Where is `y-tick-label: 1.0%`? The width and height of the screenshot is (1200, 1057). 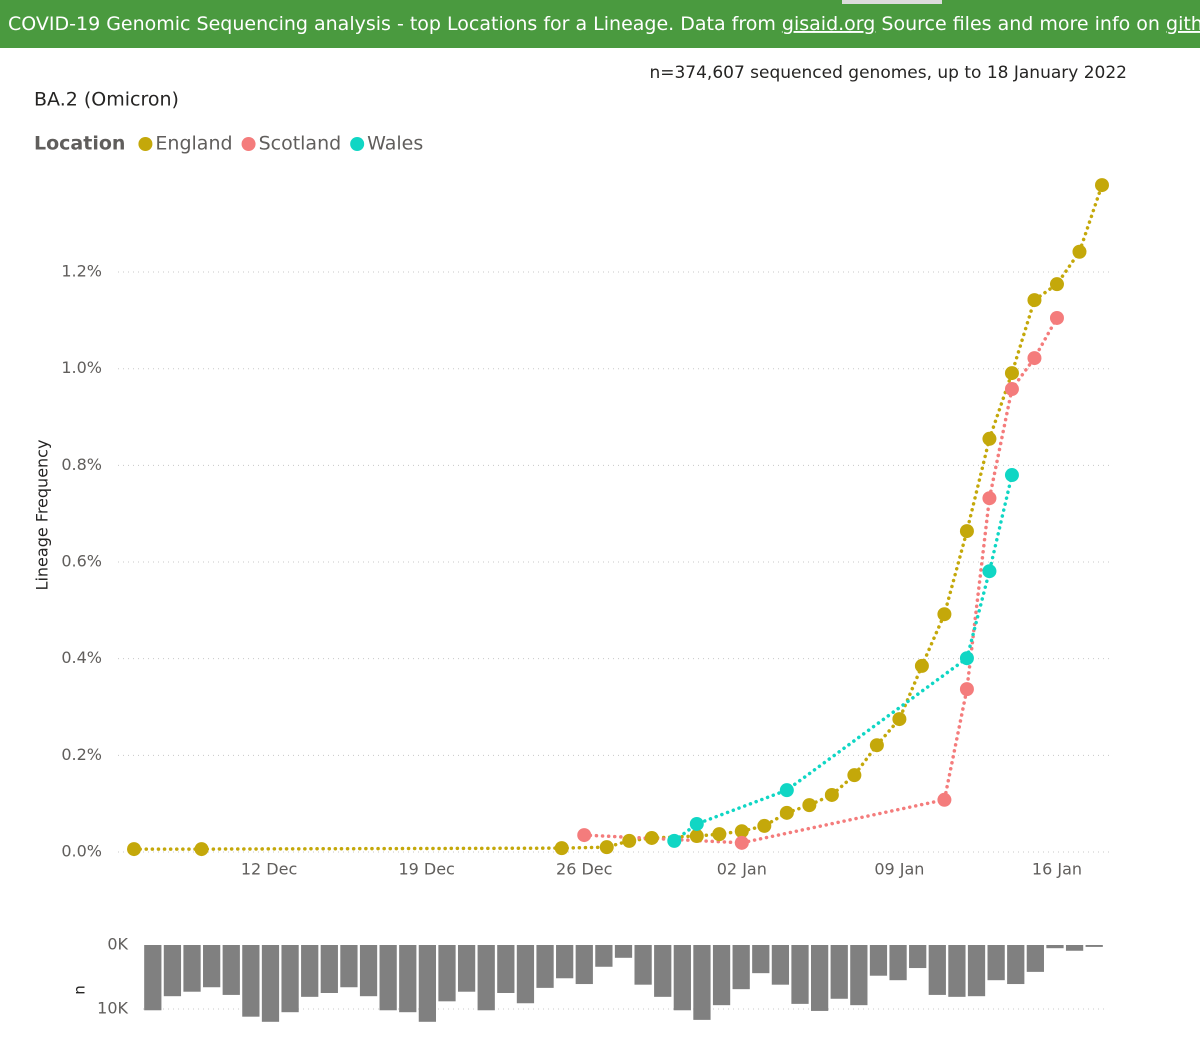
y-tick-label: 1.0% is located at coordinates (81, 367).